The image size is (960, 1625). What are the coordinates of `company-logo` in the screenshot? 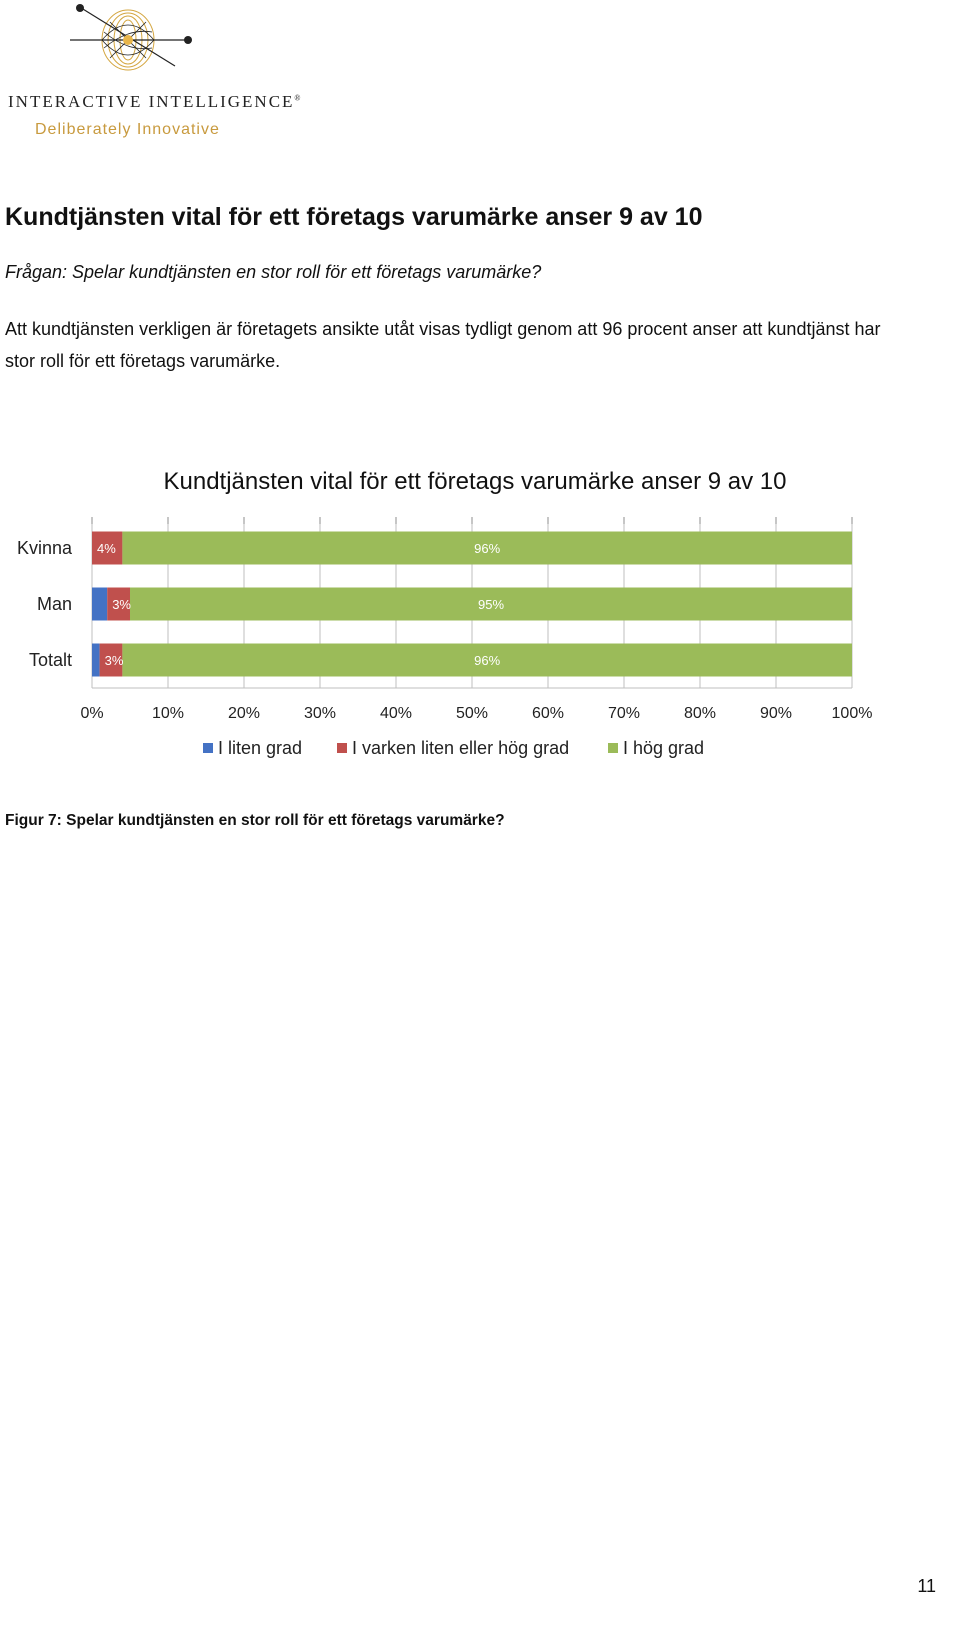 It's located at (131, 37).